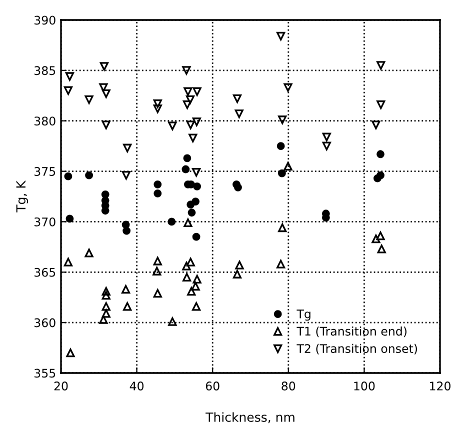  What do you see at coordinates (45, 171) in the screenshot?
I see `y-tick-label: 375` at bounding box center [45, 171].